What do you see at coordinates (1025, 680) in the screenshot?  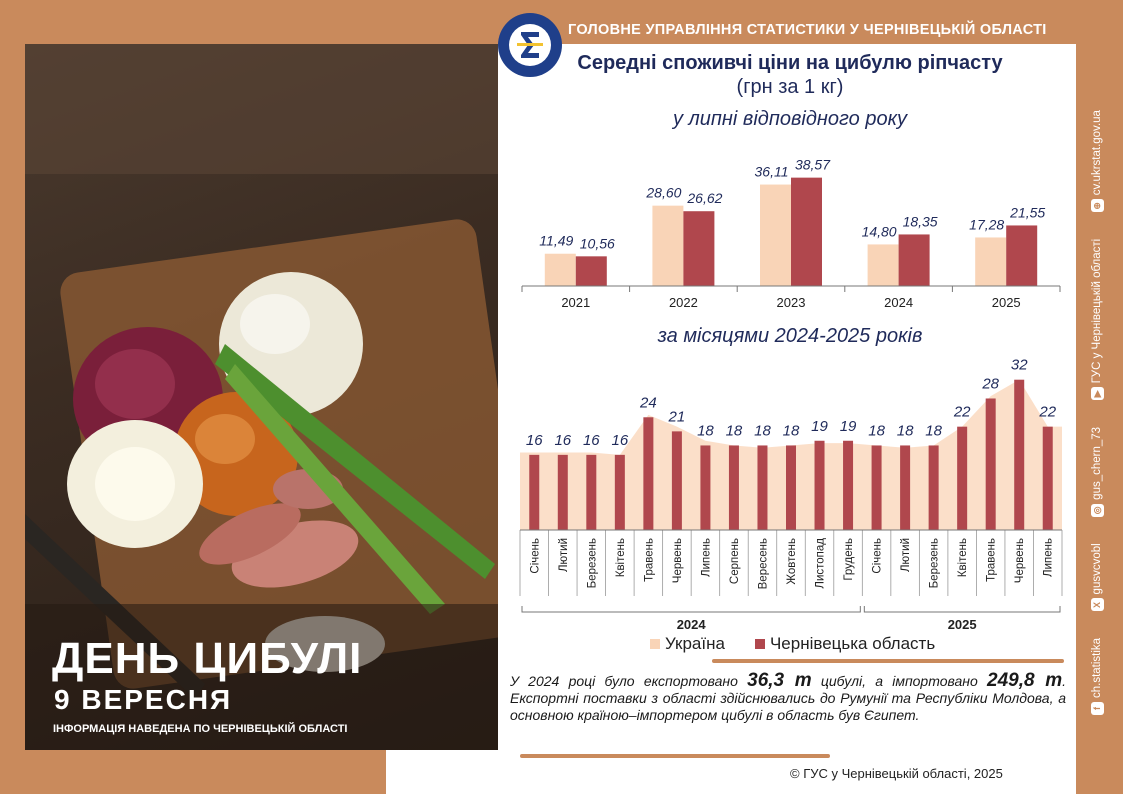 I see `import-value: 249,8 т` at bounding box center [1025, 680].